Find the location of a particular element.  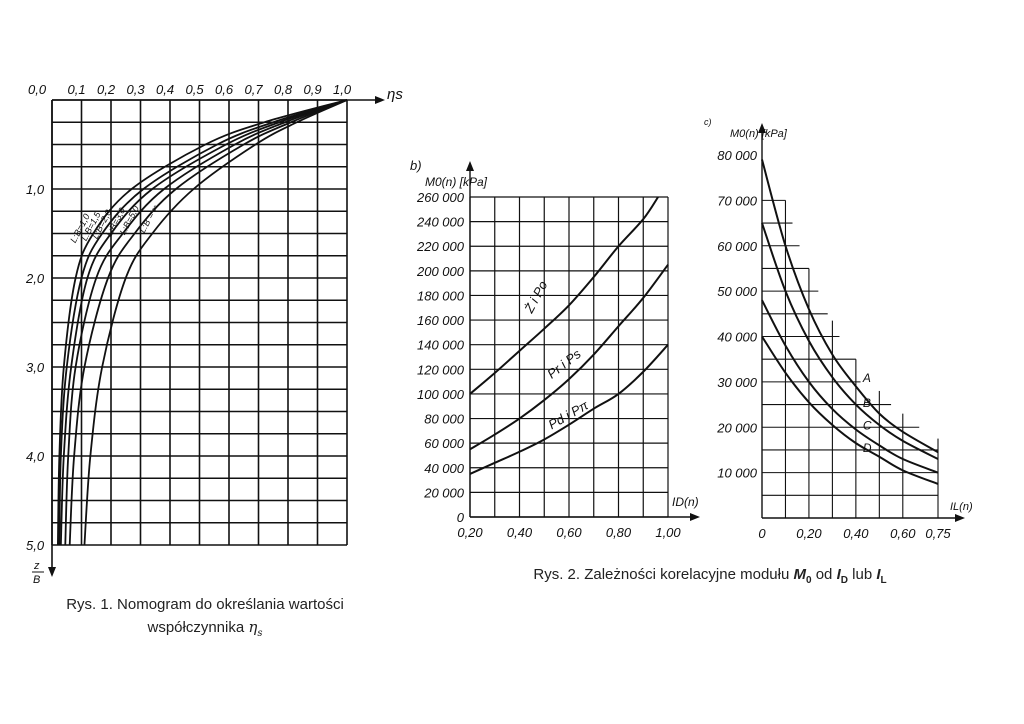

caption-text: współczynnika is located at coordinates (196, 627).